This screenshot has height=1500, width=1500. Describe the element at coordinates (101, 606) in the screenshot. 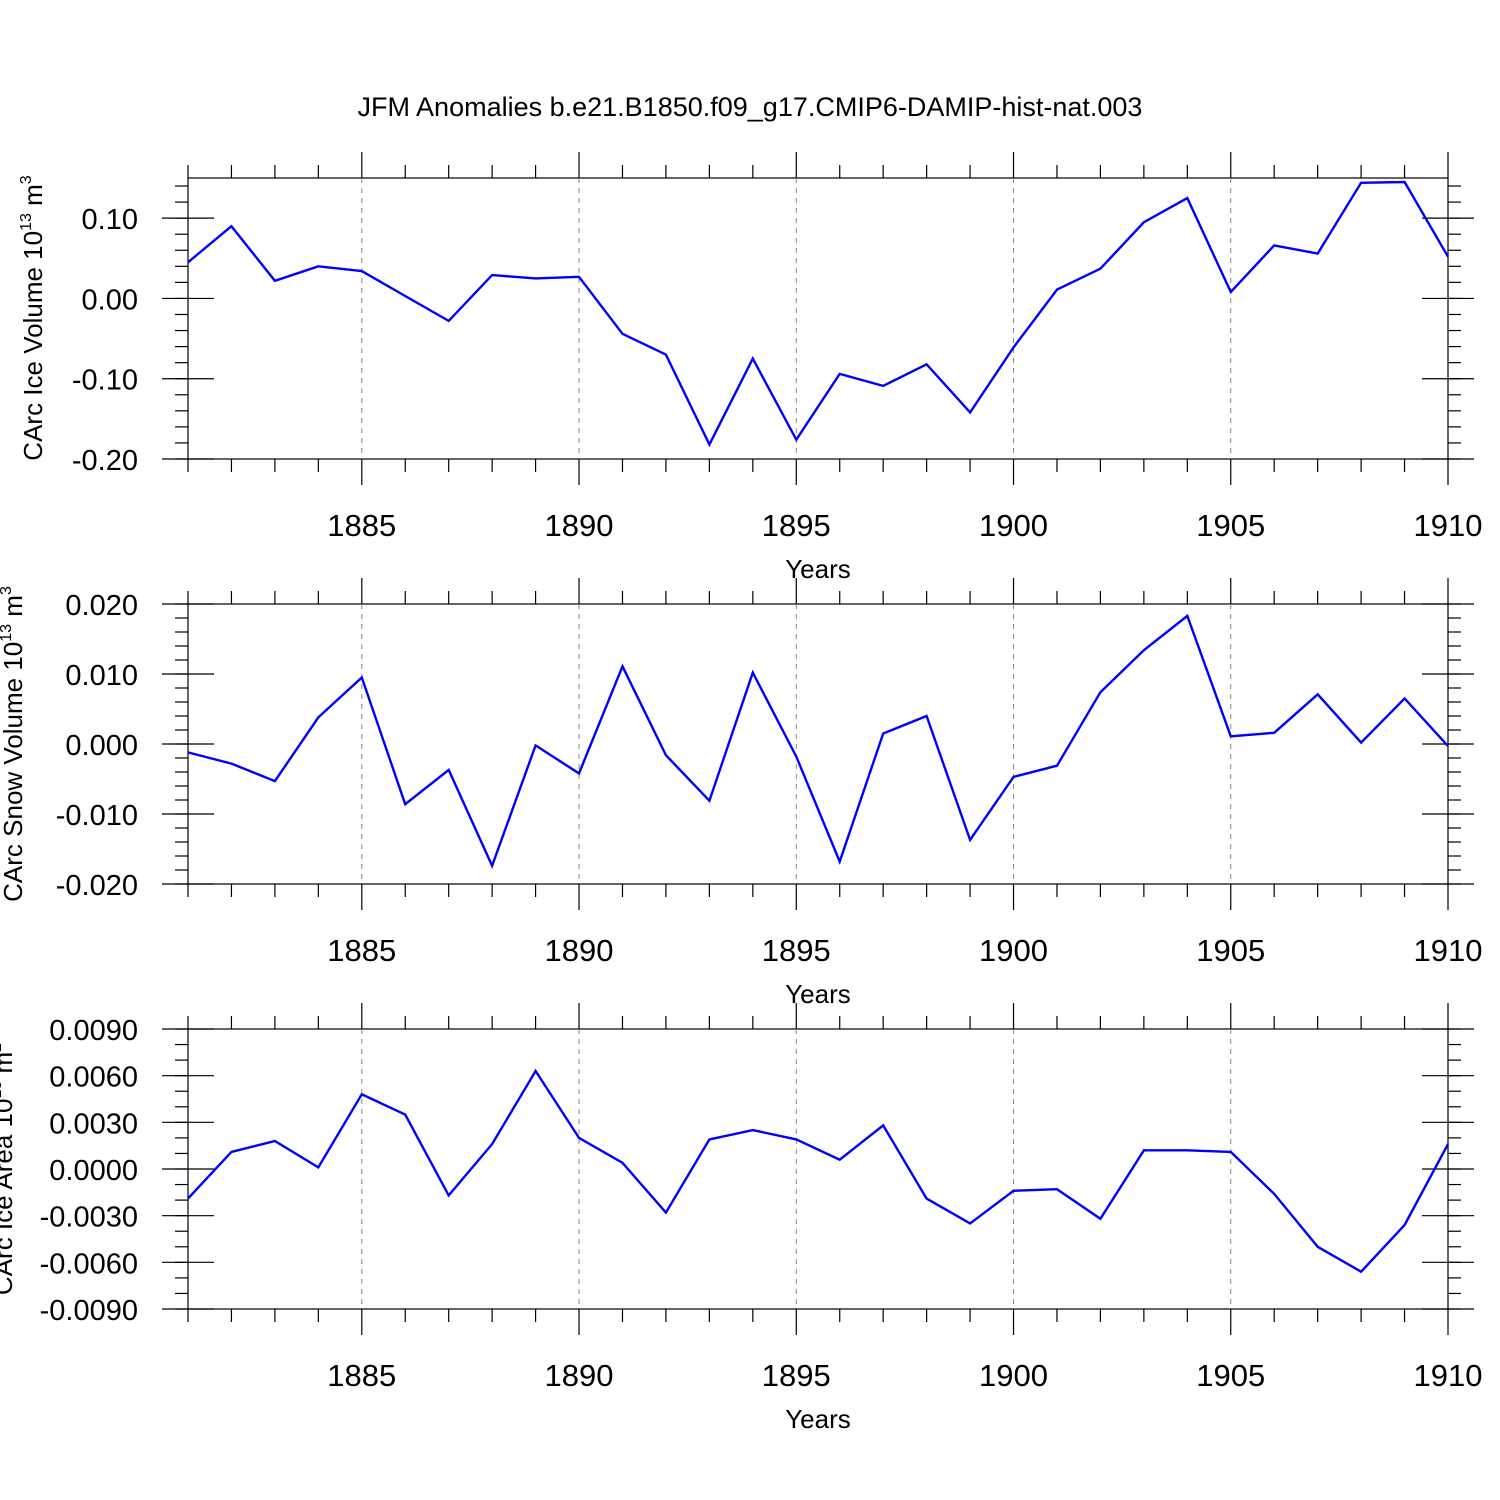

I see `y-tick-label: 0.020` at that location.